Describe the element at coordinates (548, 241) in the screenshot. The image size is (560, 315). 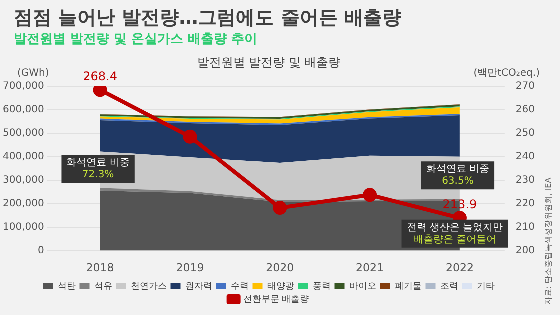
I see `text: 자료: 탄소중립녹색성장위원회, IEA` at that location.